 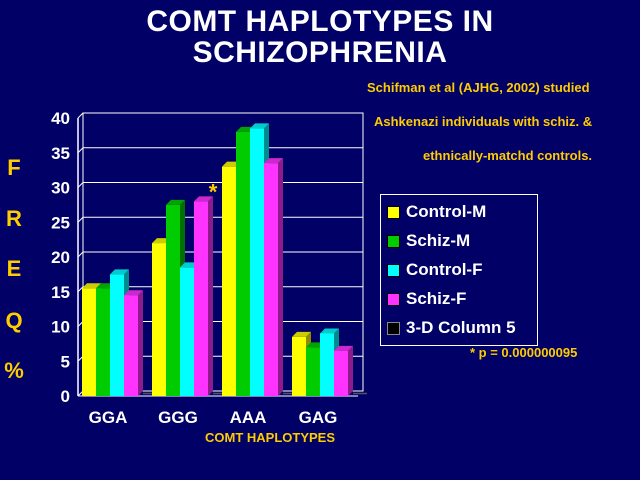 I want to click on x-tick-label: GGA, so click(x=108, y=417).